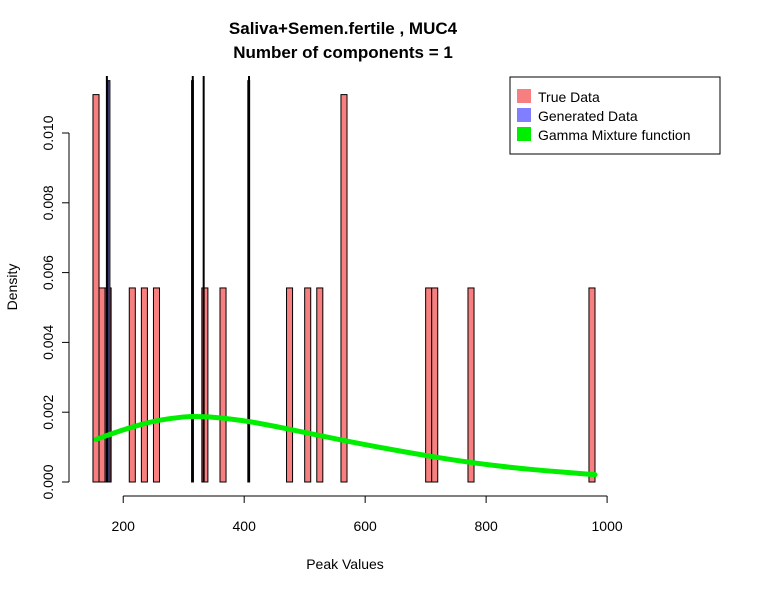  Describe the element at coordinates (588, 116) in the screenshot. I see `legend-label-generated-data: Generated Data` at that location.